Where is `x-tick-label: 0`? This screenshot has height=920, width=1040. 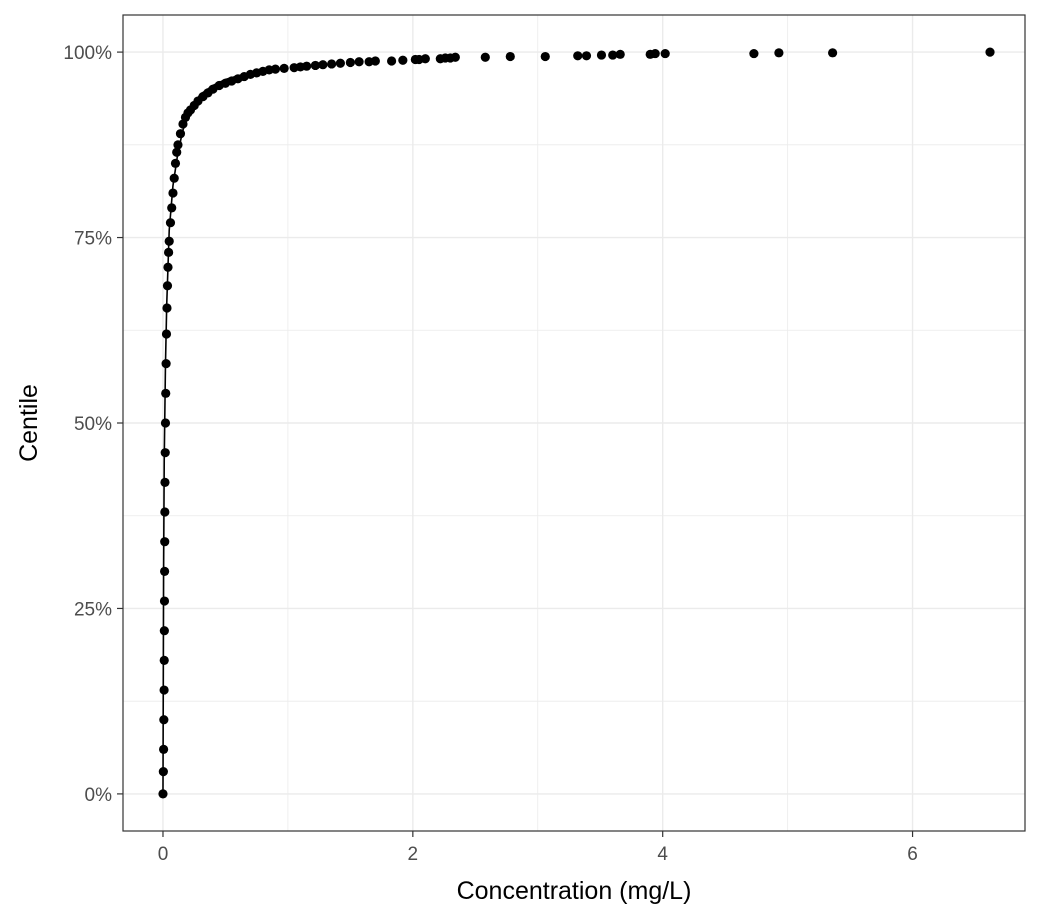 x-tick-label: 0 is located at coordinates (163, 854).